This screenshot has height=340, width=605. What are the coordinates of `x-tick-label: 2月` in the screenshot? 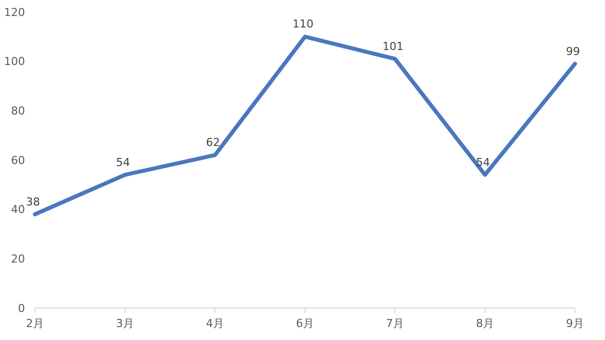 It's located at (35, 323).